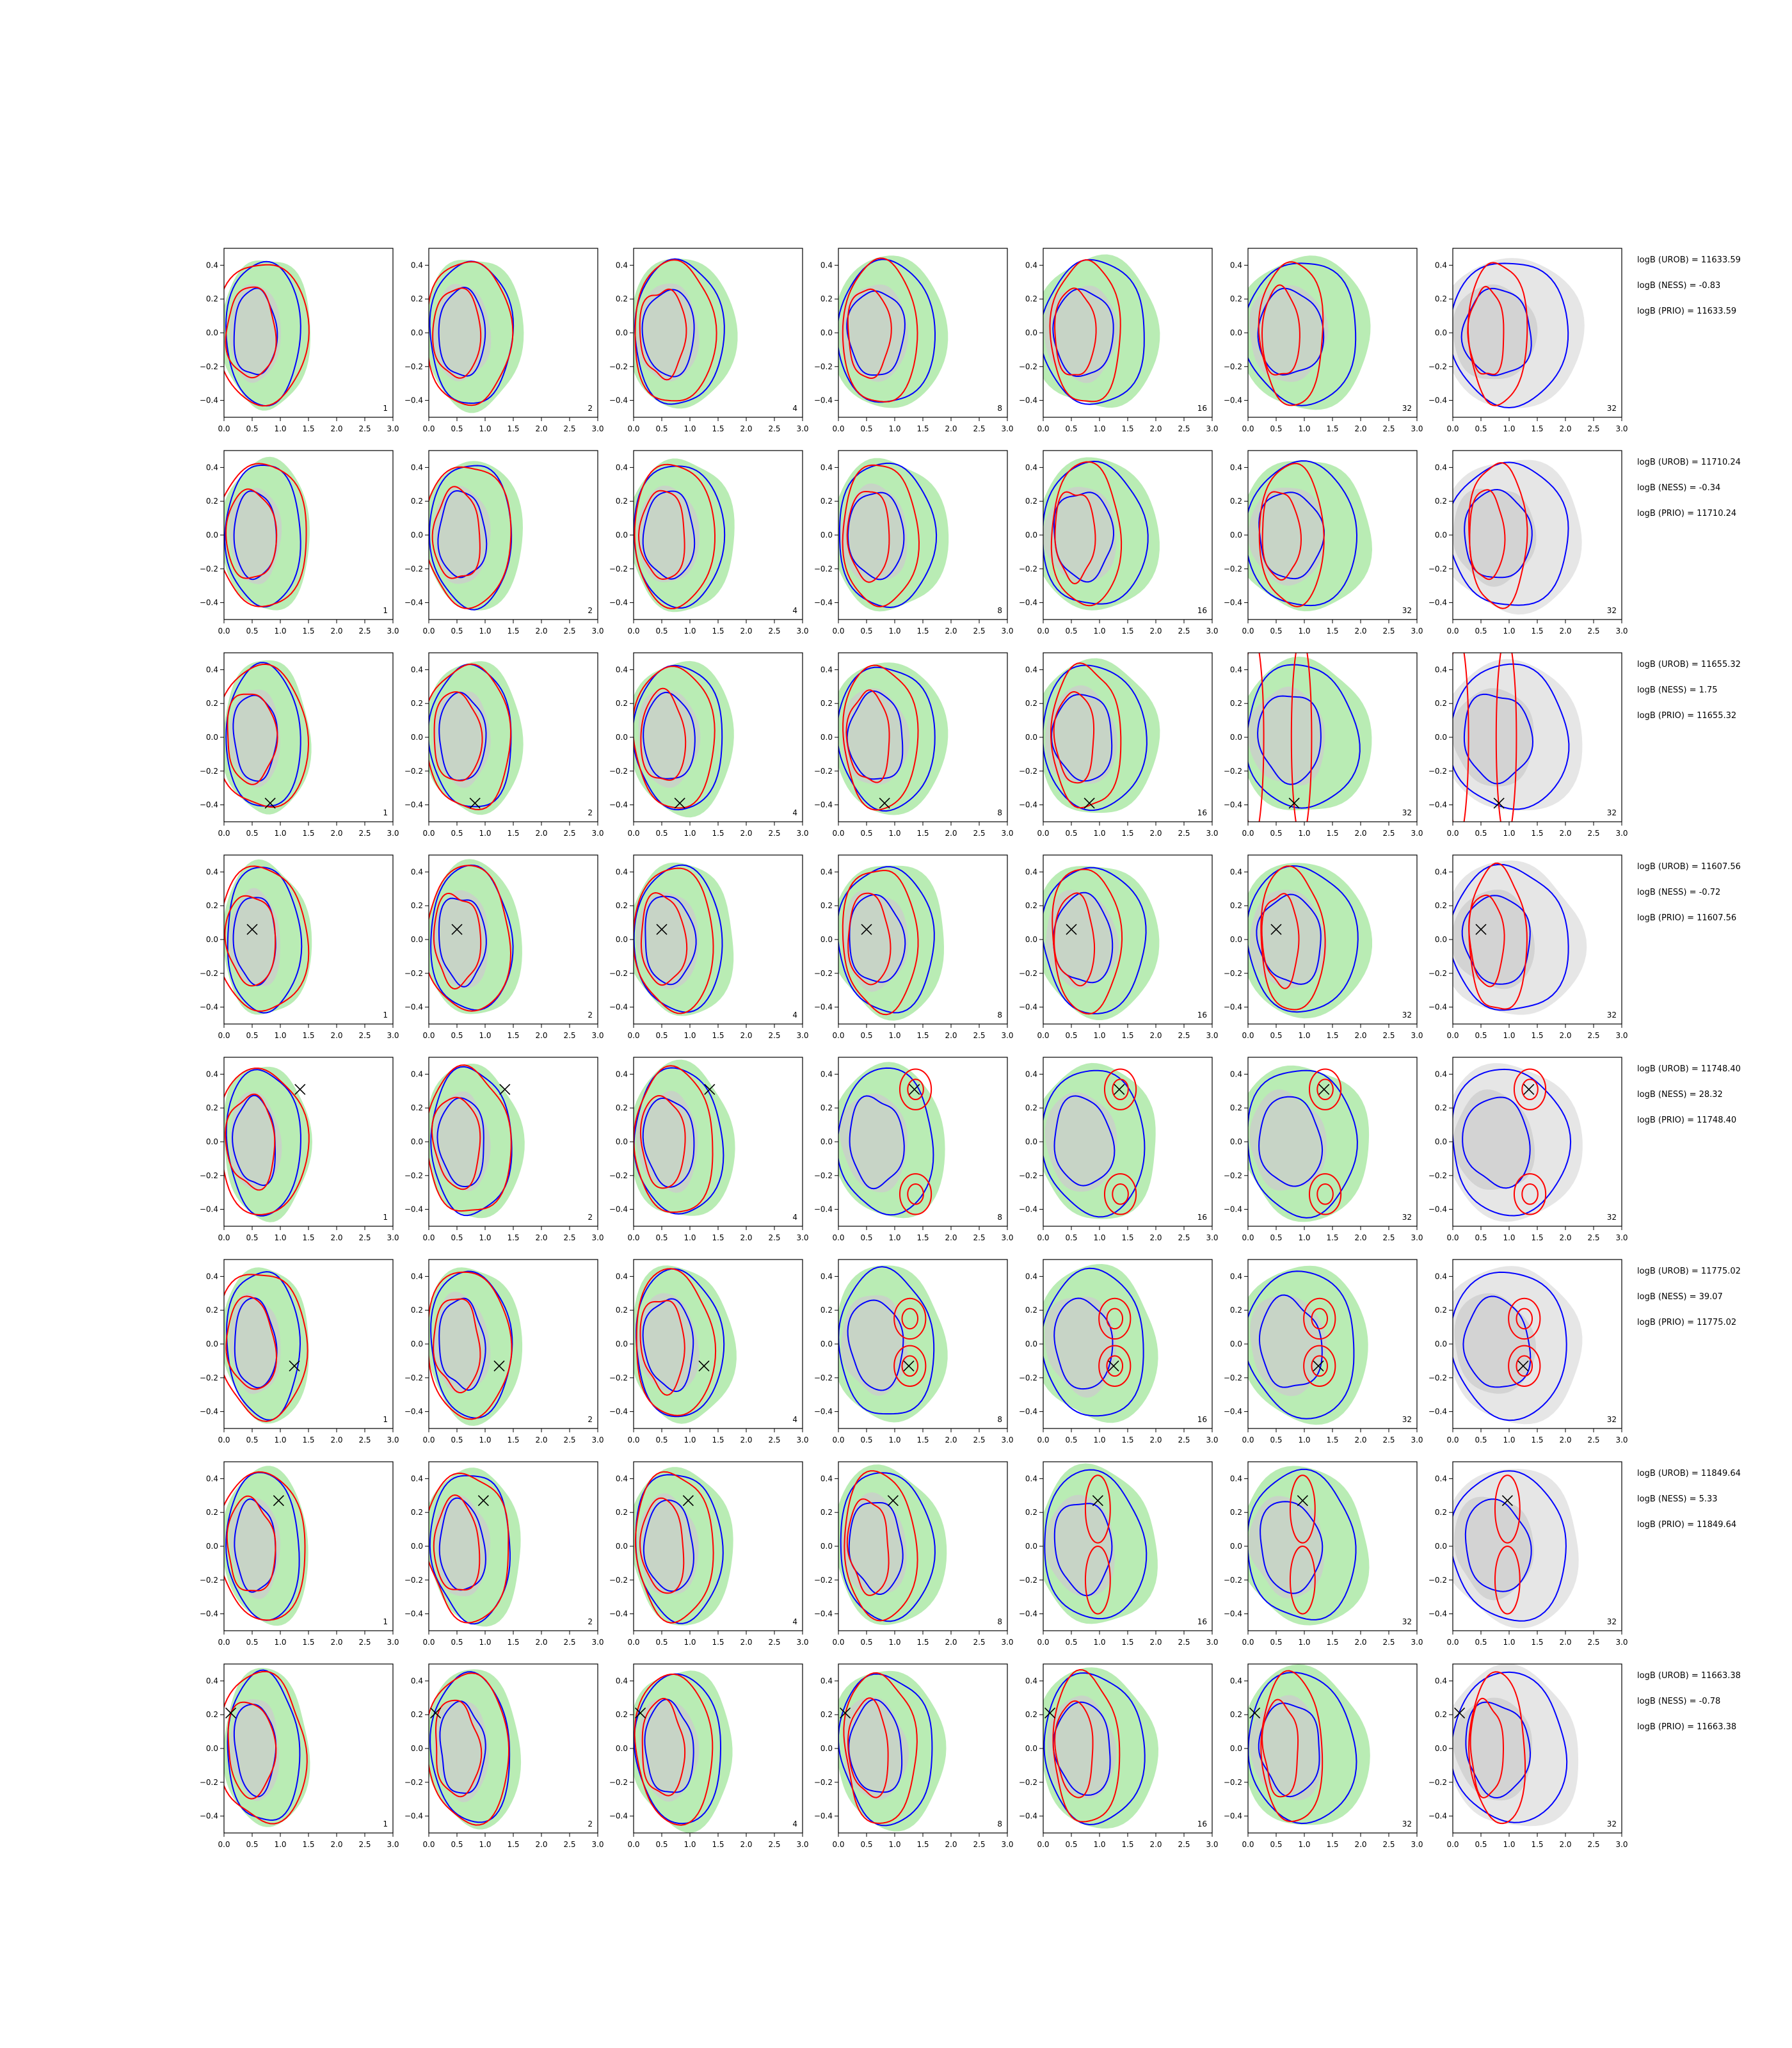 This screenshot has height=2048, width=1792. What do you see at coordinates (590, 1621) in the screenshot?
I see `column-number-label: 2` at bounding box center [590, 1621].